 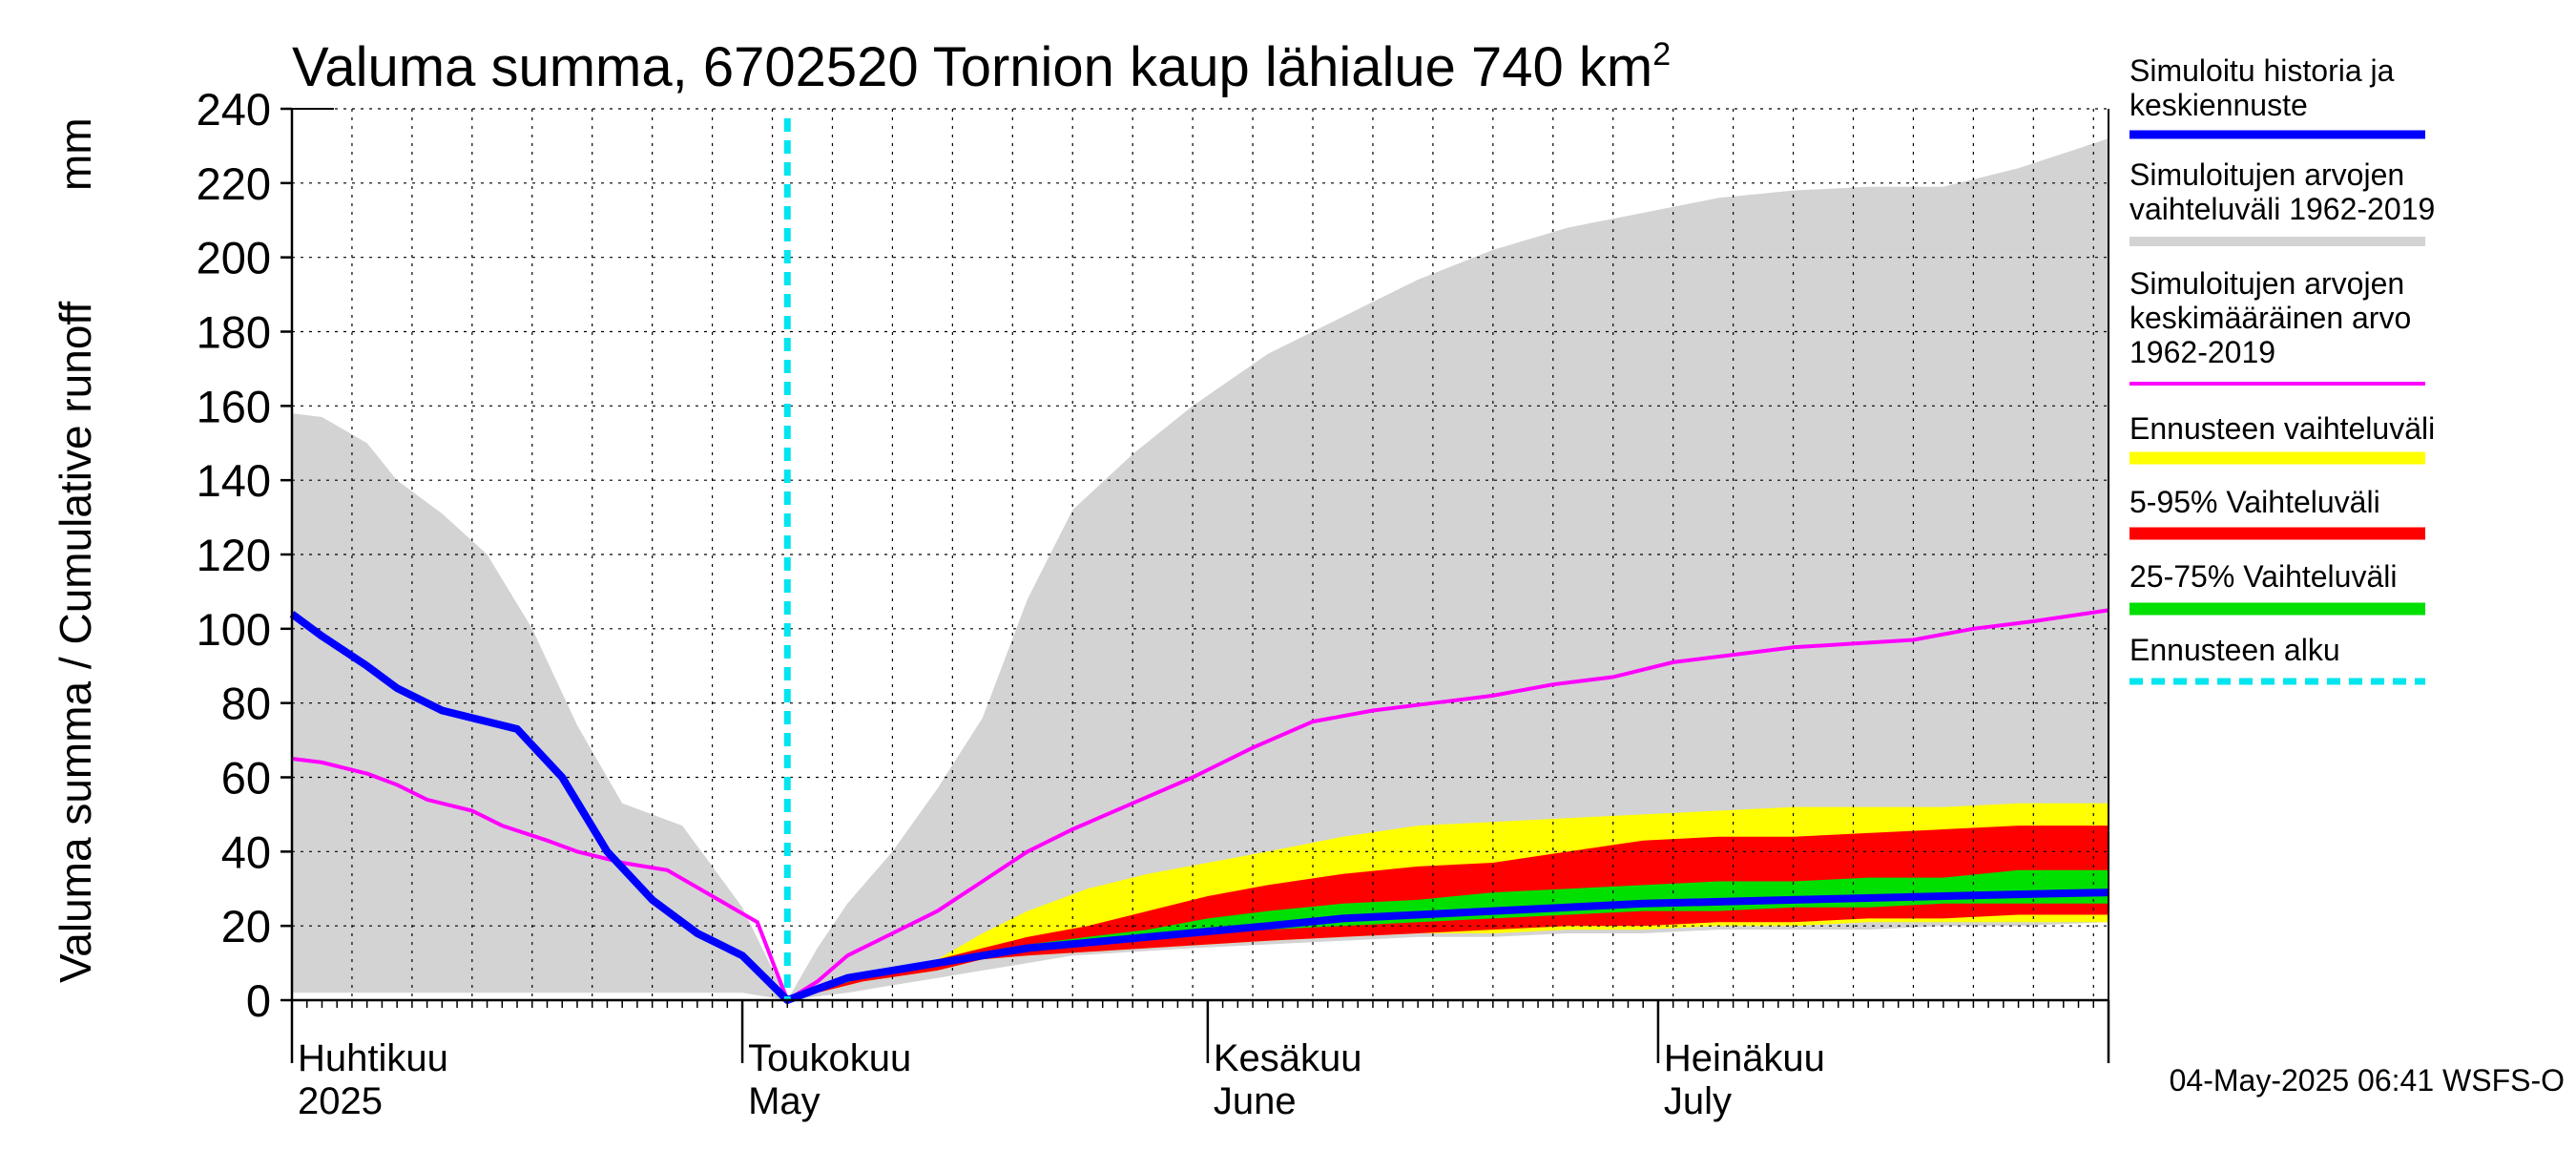 What do you see at coordinates (2282, 428) in the screenshot?
I see `legend-label-forecast_range-0: Ennusteen vaihteluväli` at bounding box center [2282, 428].